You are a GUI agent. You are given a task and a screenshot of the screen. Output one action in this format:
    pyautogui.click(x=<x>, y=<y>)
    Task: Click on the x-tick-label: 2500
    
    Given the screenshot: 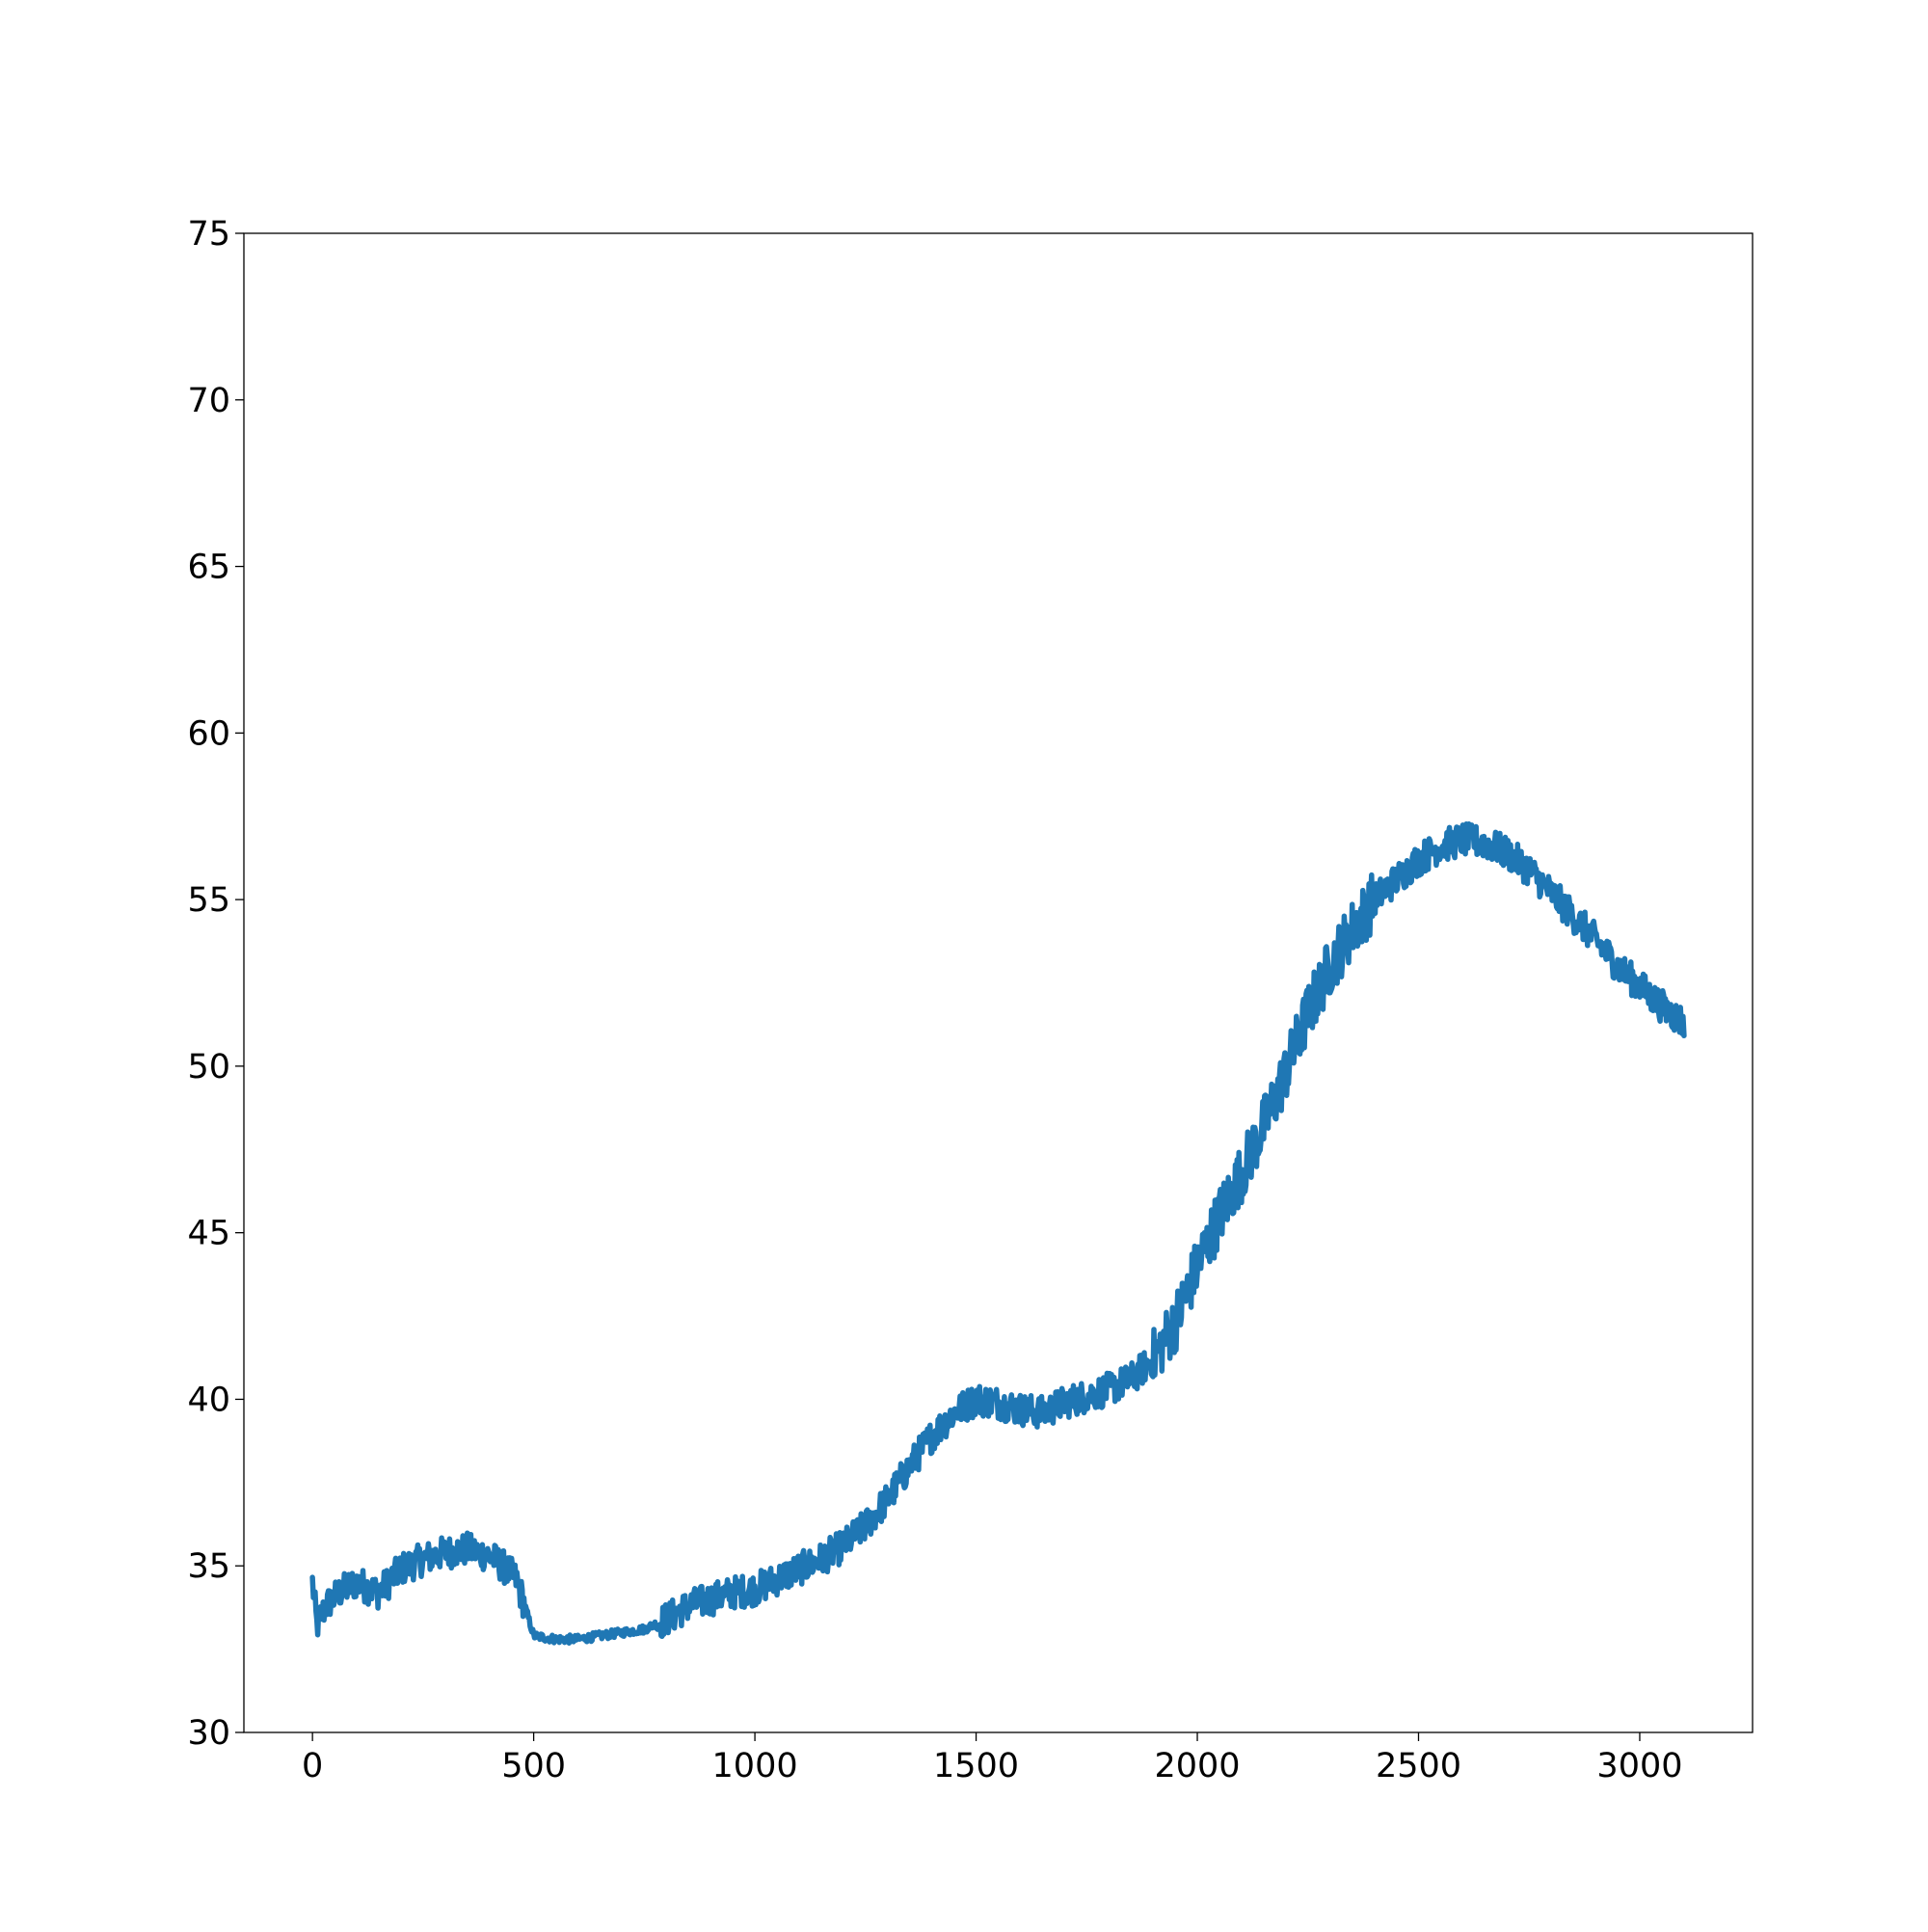 What is the action you would take?
    pyautogui.click(x=1418, y=1766)
    